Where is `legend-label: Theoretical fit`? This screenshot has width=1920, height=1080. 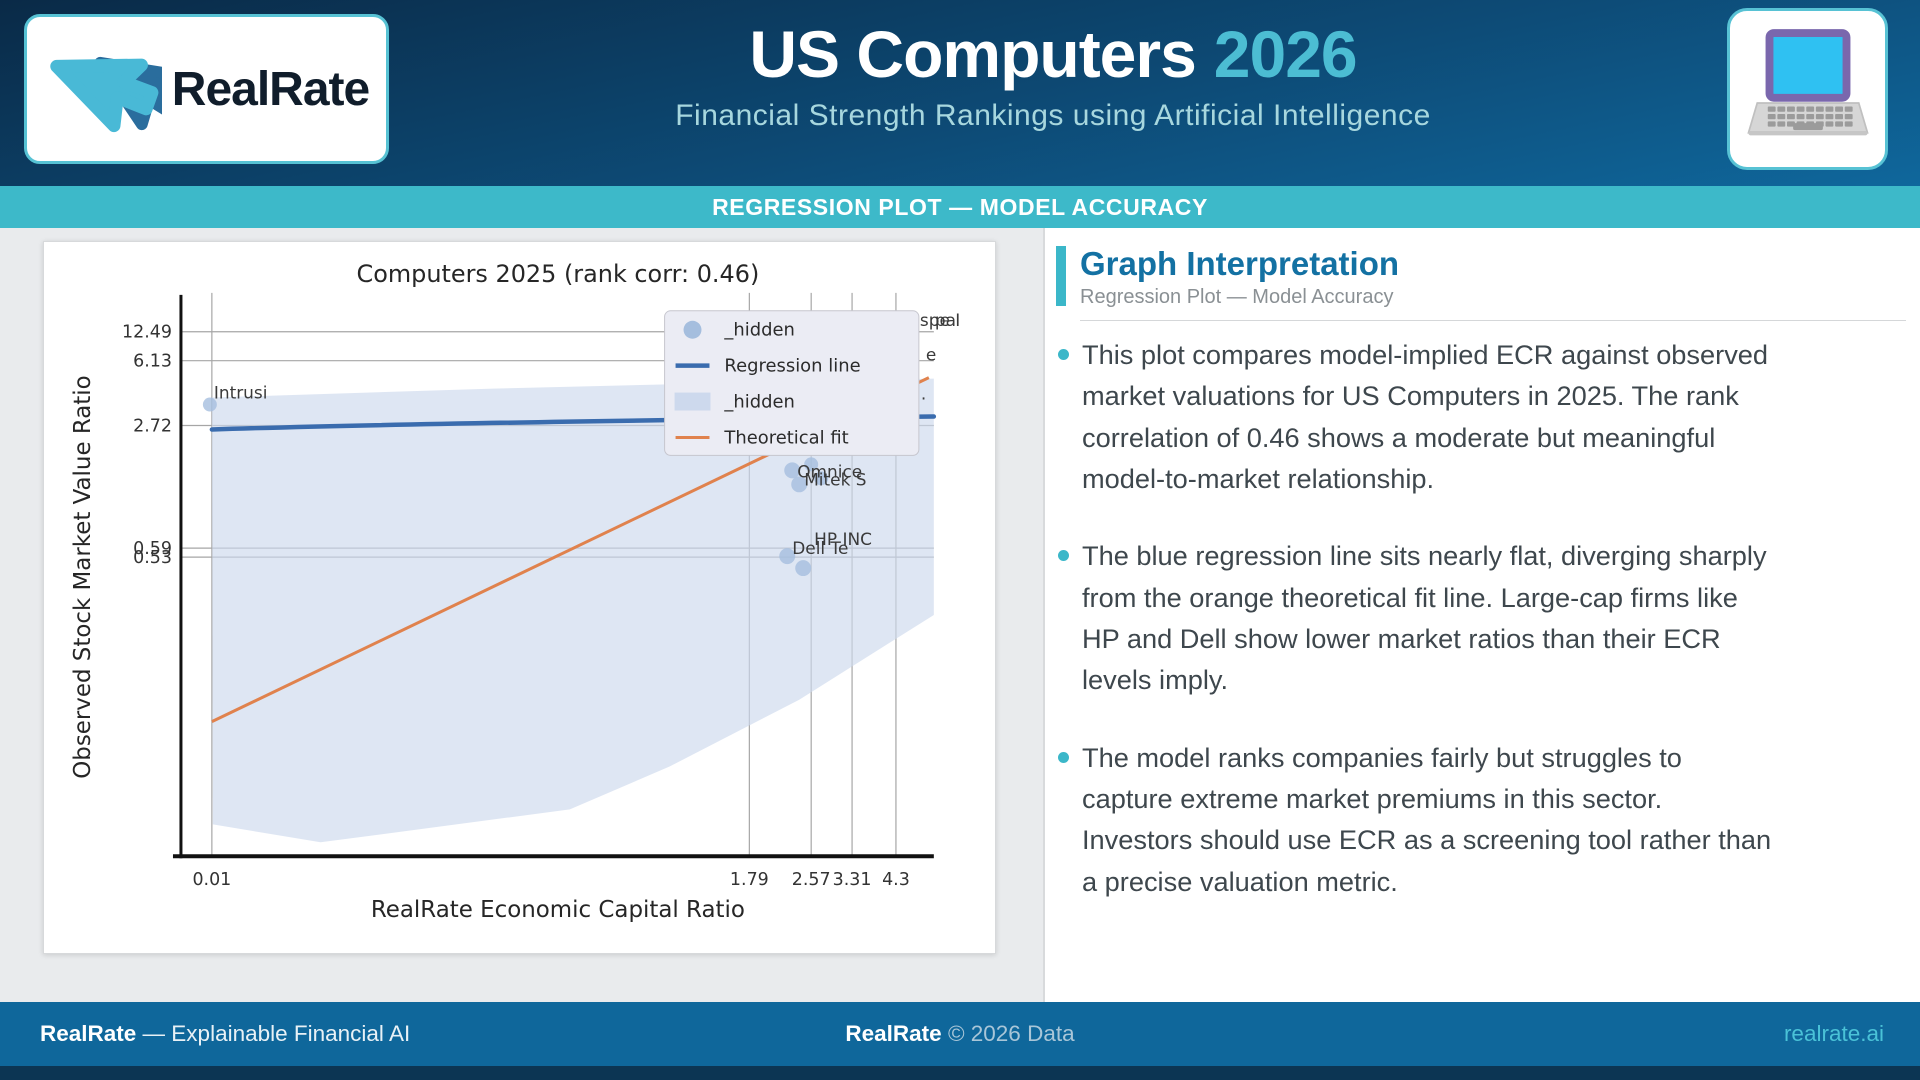
legend-label: Theoretical fit is located at coordinates (785, 437).